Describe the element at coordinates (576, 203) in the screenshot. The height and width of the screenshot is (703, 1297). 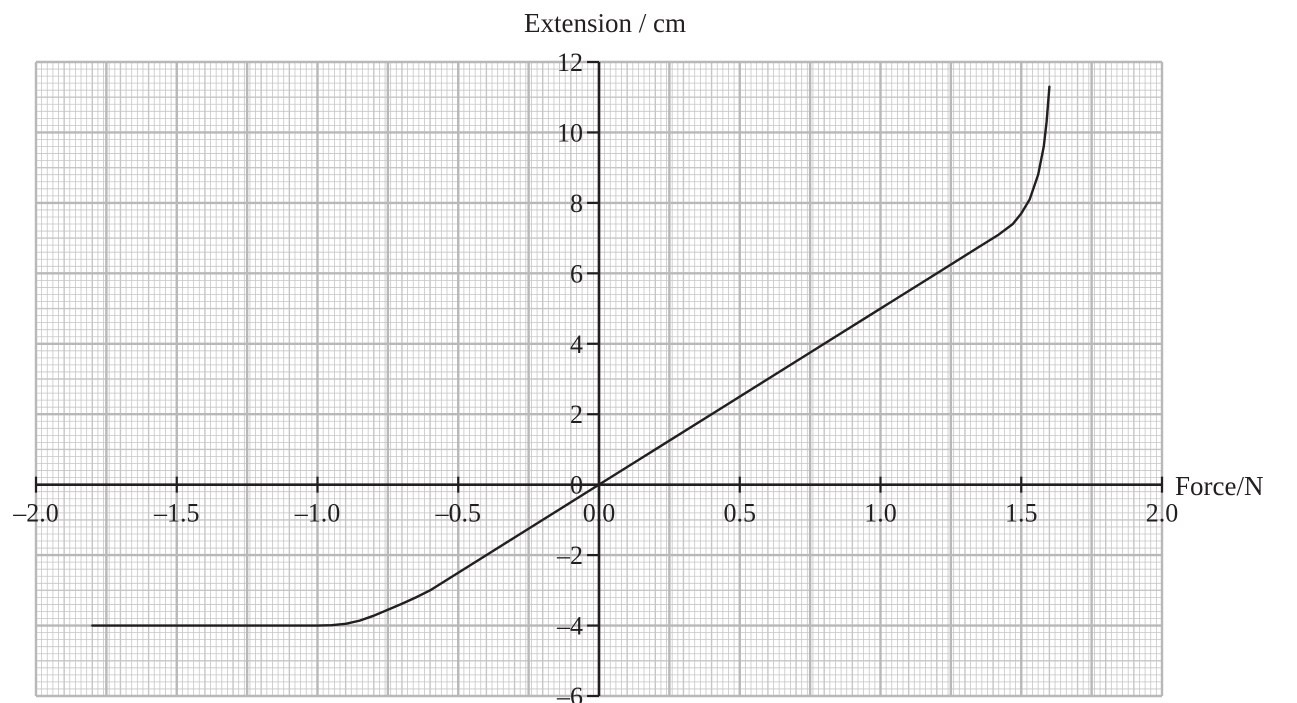
I see `y-tick-label: 8` at that location.